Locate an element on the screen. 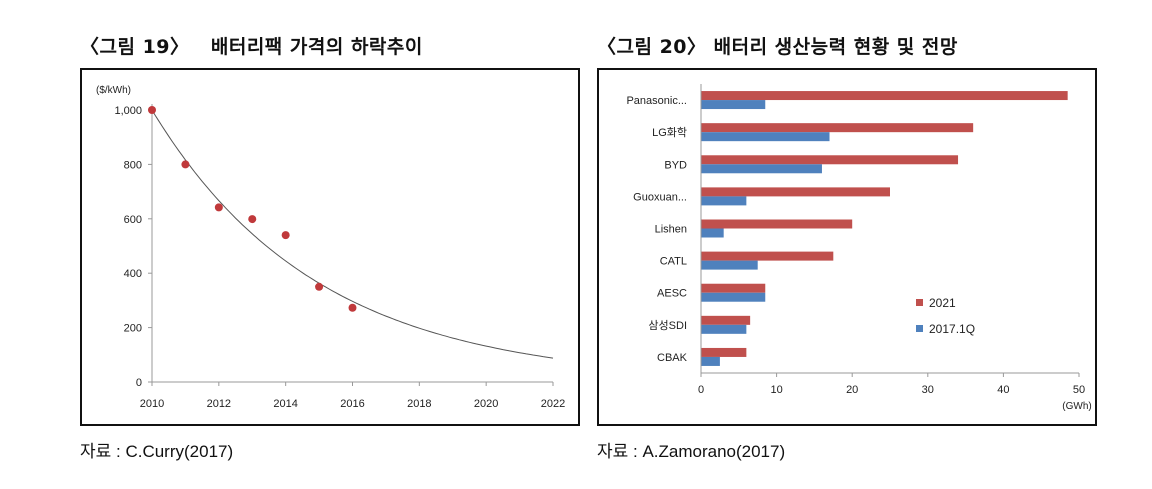 The width and height of the screenshot is (1152, 489). x-tick-label: 2018 is located at coordinates (419, 404).